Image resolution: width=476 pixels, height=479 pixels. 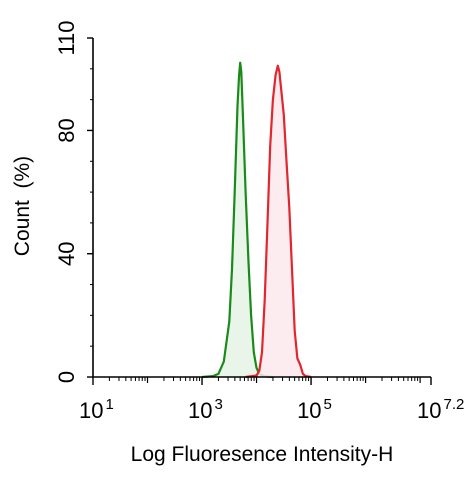 I want to click on series-1-area, so click(x=278, y=221).